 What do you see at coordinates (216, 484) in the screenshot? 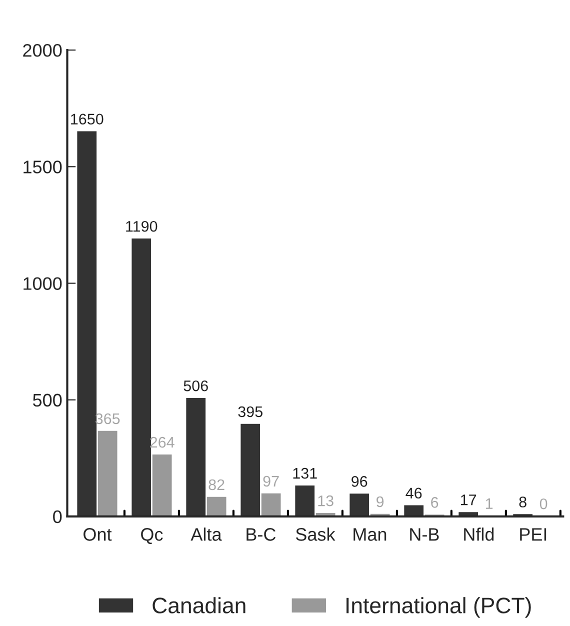
I see `data-label: 82` at bounding box center [216, 484].